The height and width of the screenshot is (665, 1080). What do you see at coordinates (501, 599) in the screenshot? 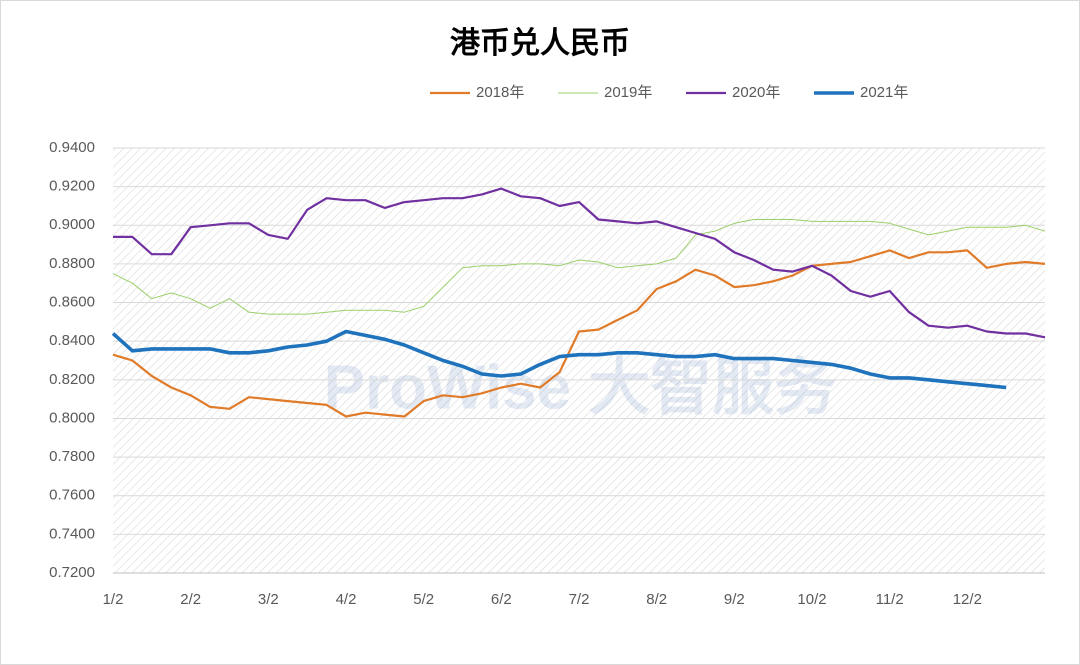
I see `x-tick-label: 6/2` at bounding box center [501, 599].